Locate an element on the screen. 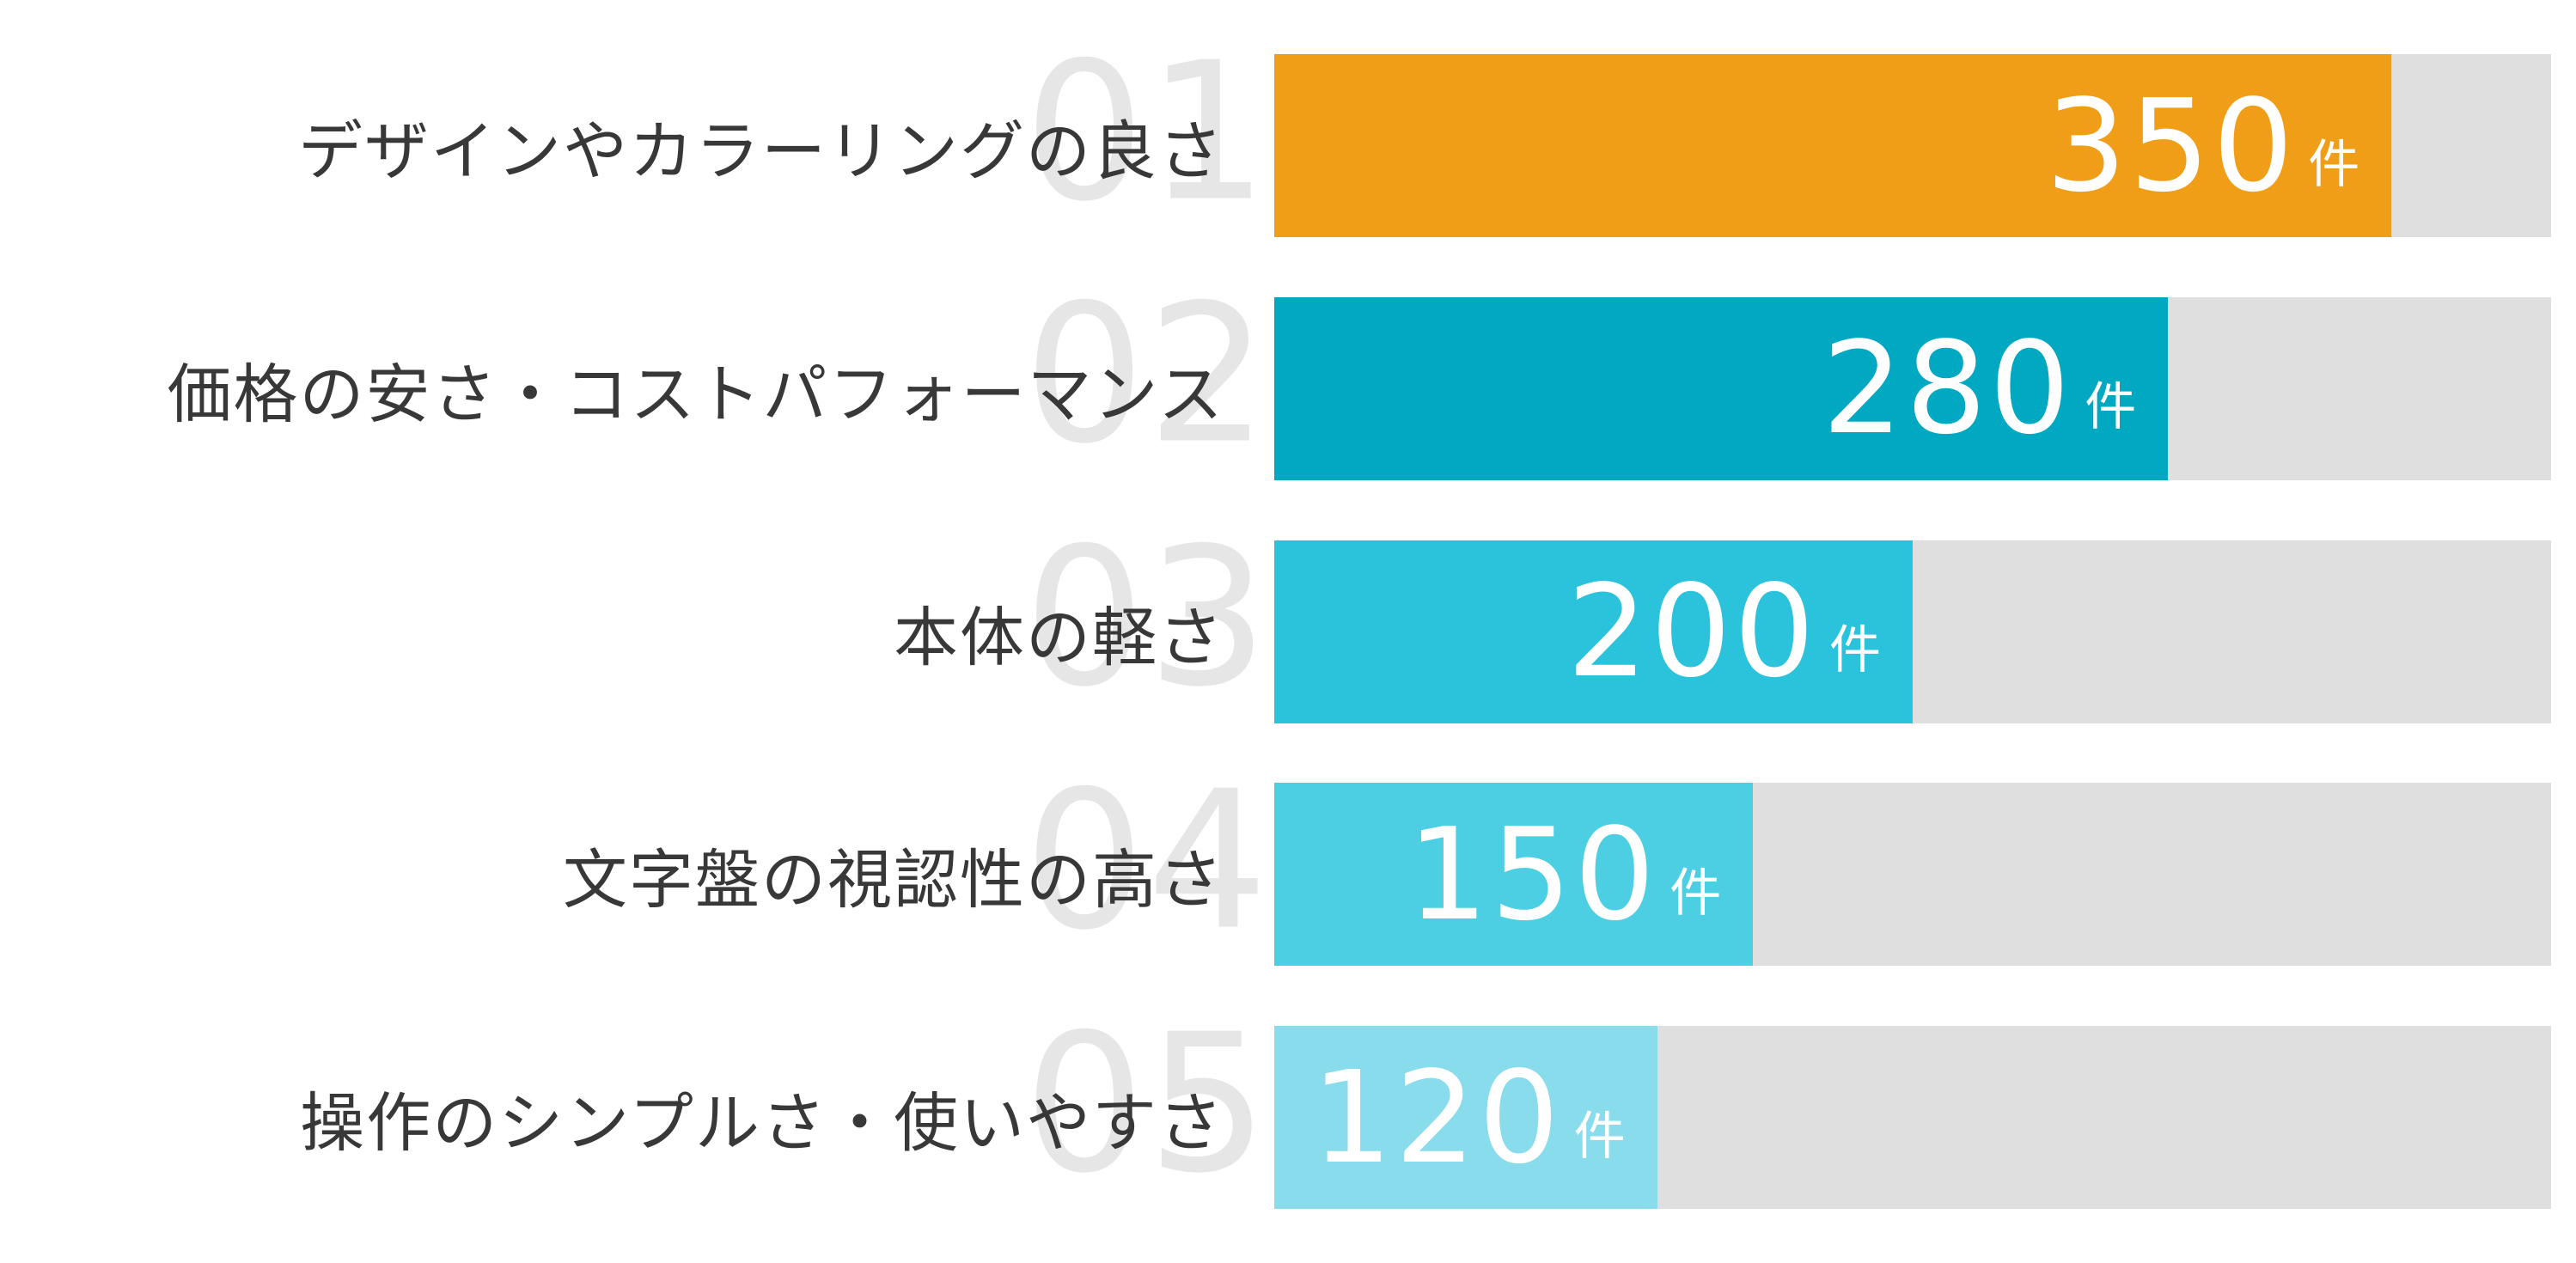 Image resolution: width=2576 pixels, height=1263 pixels. rank-number: 04 is located at coordinates (1146, 861).